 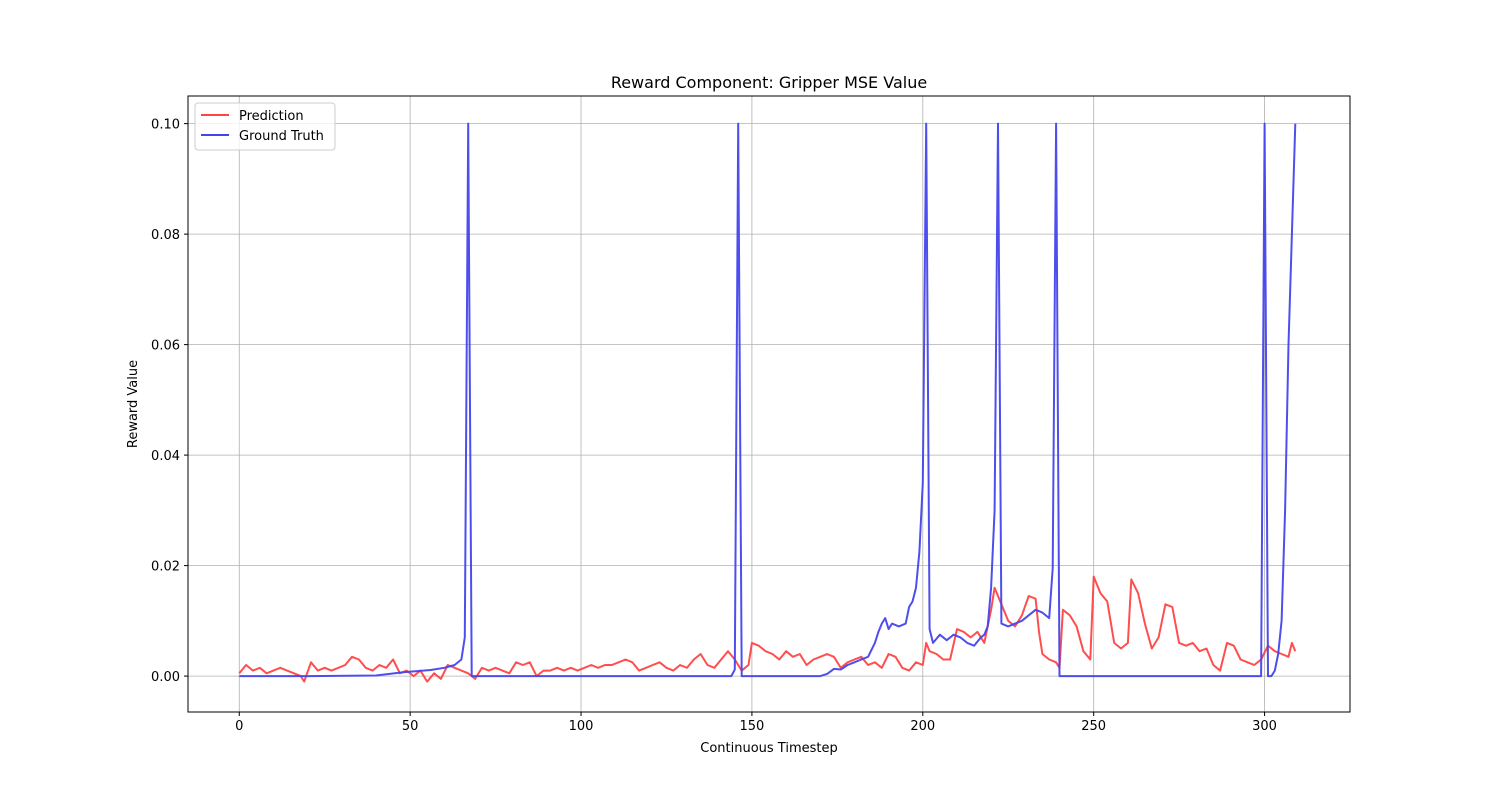 What do you see at coordinates (165, 125) in the screenshot?
I see `y-tick-label: 0.10` at bounding box center [165, 125].